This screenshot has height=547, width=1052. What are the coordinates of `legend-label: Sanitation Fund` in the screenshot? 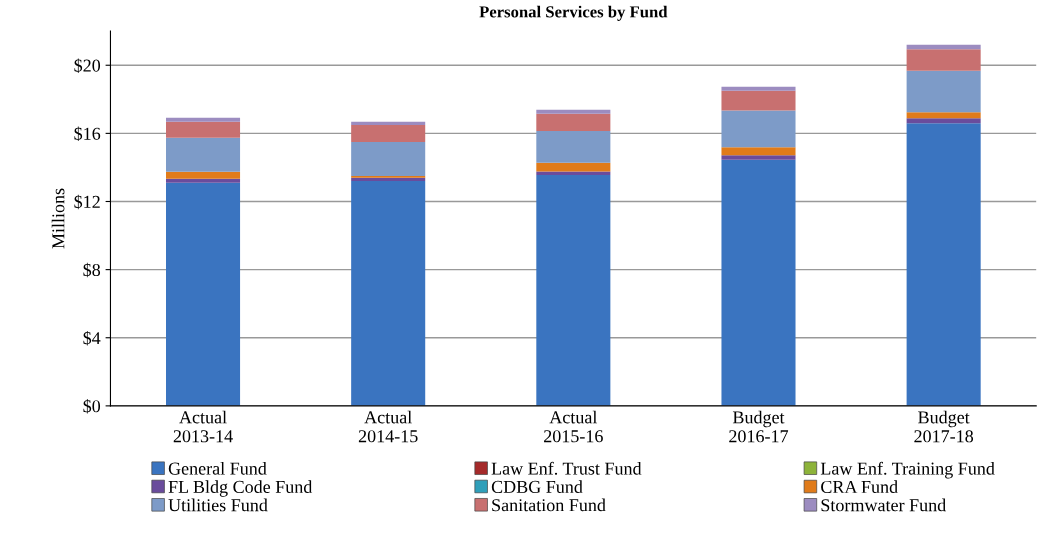 It's located at (549, 505).